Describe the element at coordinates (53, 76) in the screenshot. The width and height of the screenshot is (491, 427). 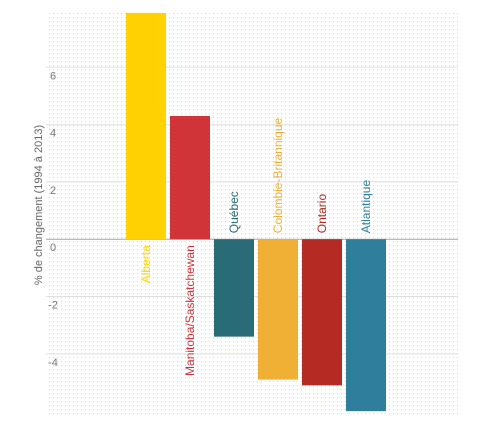
I see `y-tick-label: 6` at that location.